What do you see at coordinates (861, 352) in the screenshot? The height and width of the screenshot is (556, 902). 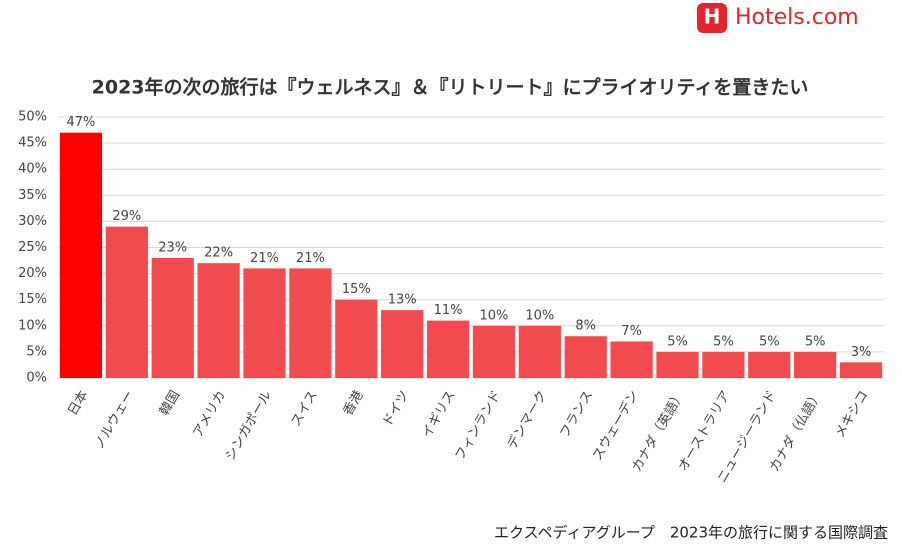 I see `value-label: 3%` at bounding box center [861, 352].